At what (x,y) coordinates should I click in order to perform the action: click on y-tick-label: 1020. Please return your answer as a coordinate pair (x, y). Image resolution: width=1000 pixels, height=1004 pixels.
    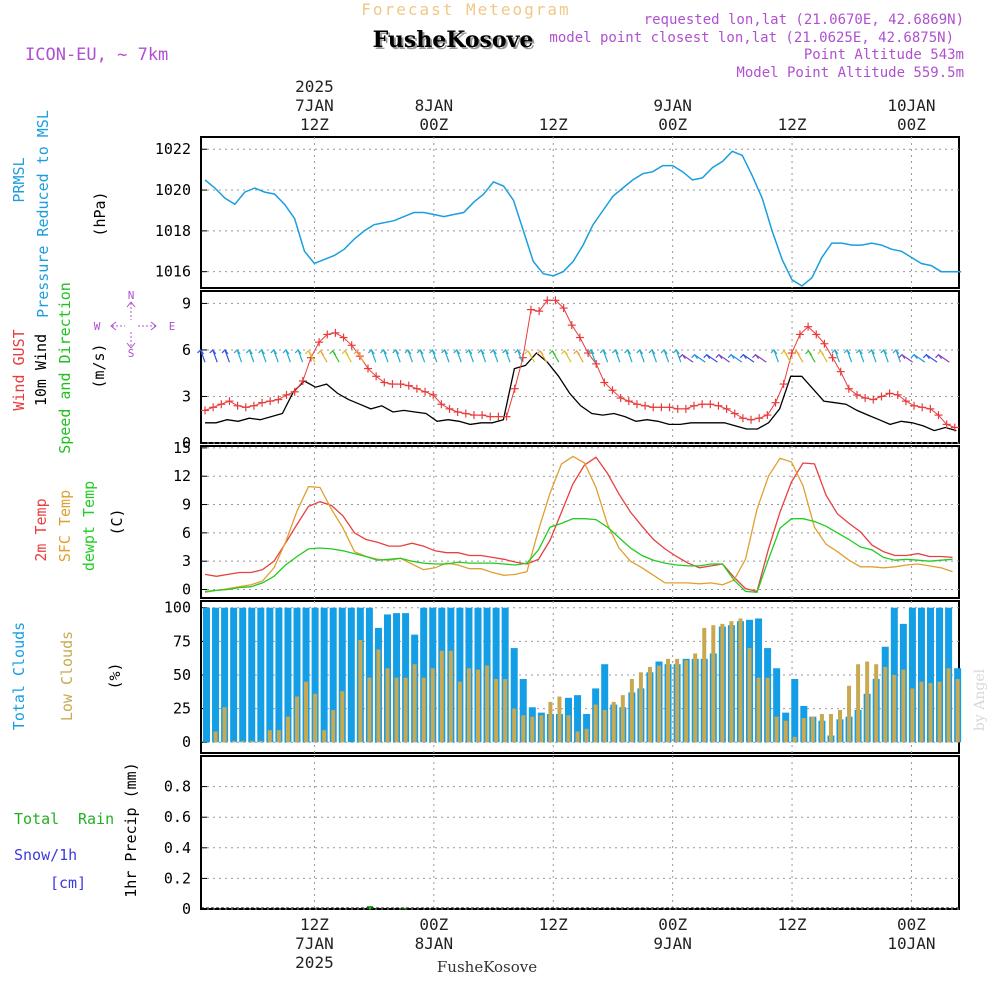
    Looking at the image, I should click on (173, 190).